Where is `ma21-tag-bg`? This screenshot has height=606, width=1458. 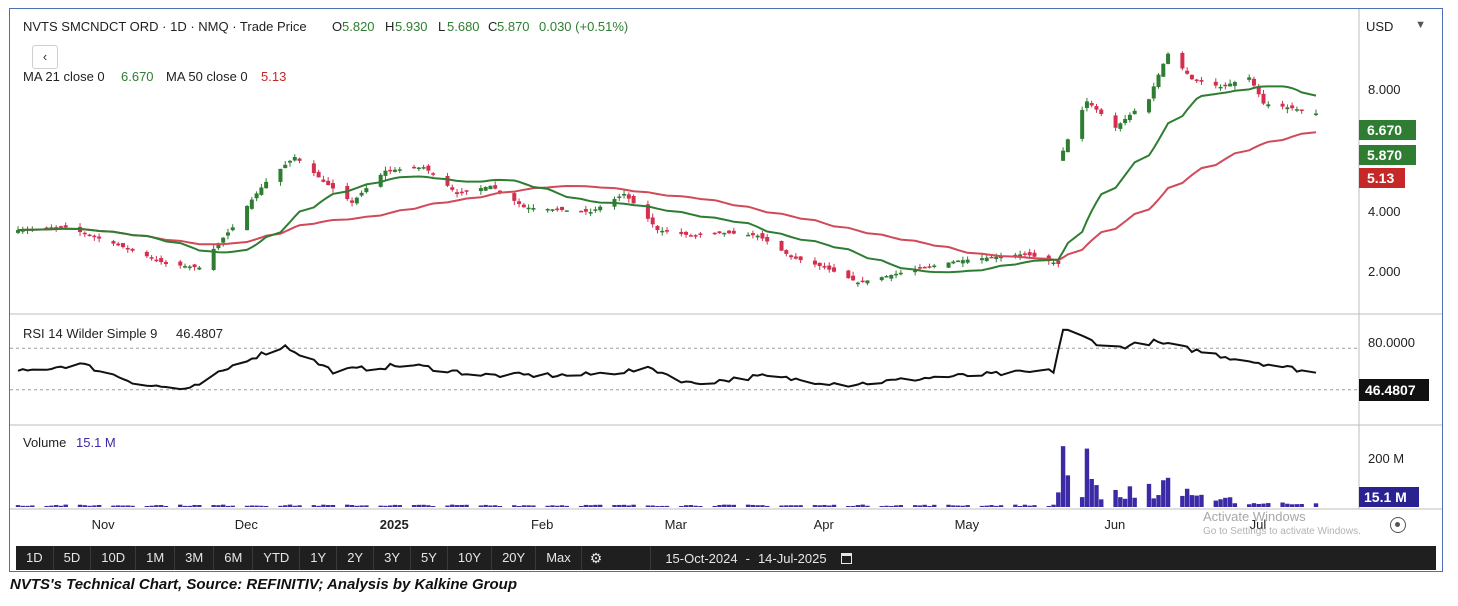 ma21-tag-bg is located at coordinates (1387, 130).